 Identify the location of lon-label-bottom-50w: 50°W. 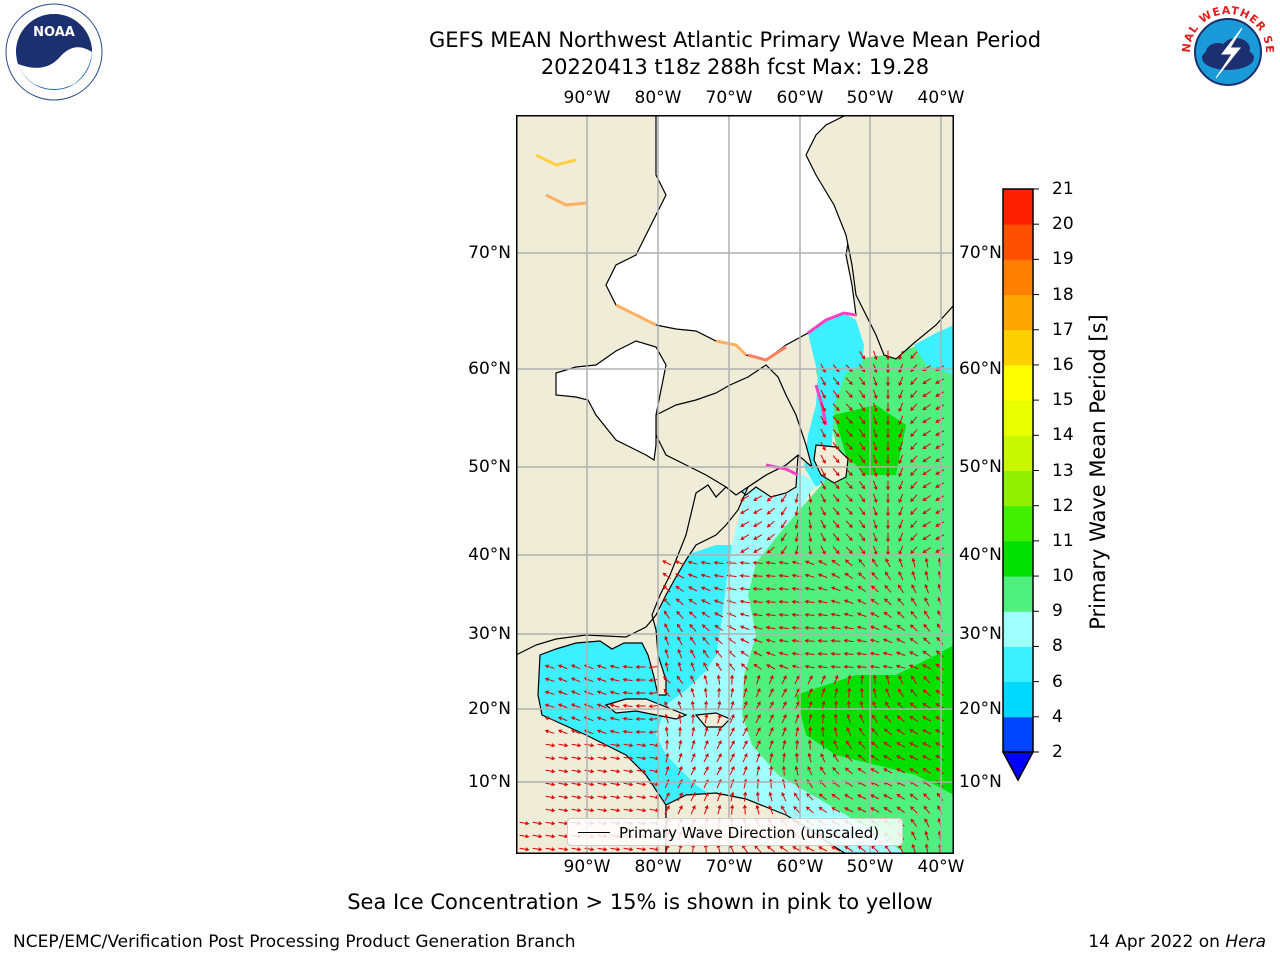
(870, 867).